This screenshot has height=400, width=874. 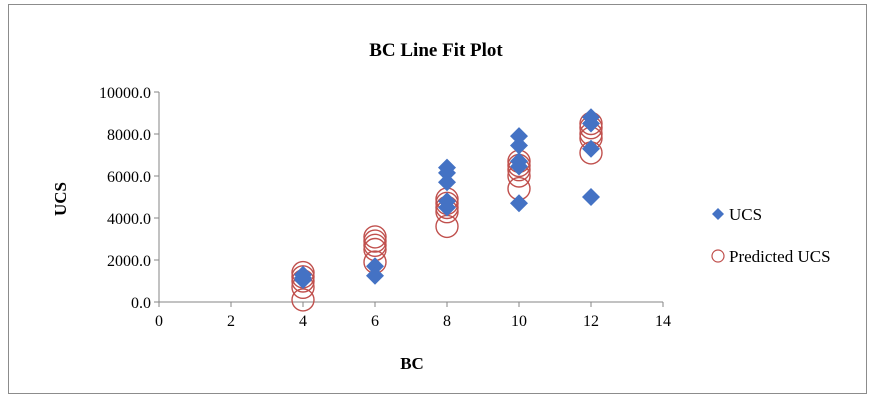 What do you see at coordinates (447, 321) in the screenshot?
I see `x-tick-label: 8` at bounding box center [447, 321].